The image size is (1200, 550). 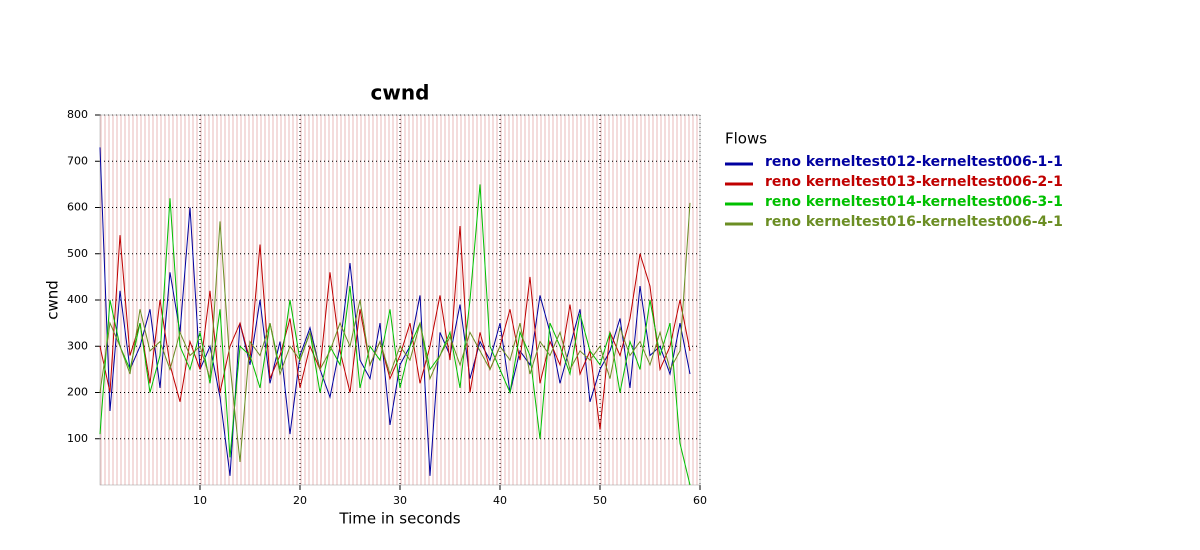 I want to click on legend-title: Flows, so click(x=746, y=139).